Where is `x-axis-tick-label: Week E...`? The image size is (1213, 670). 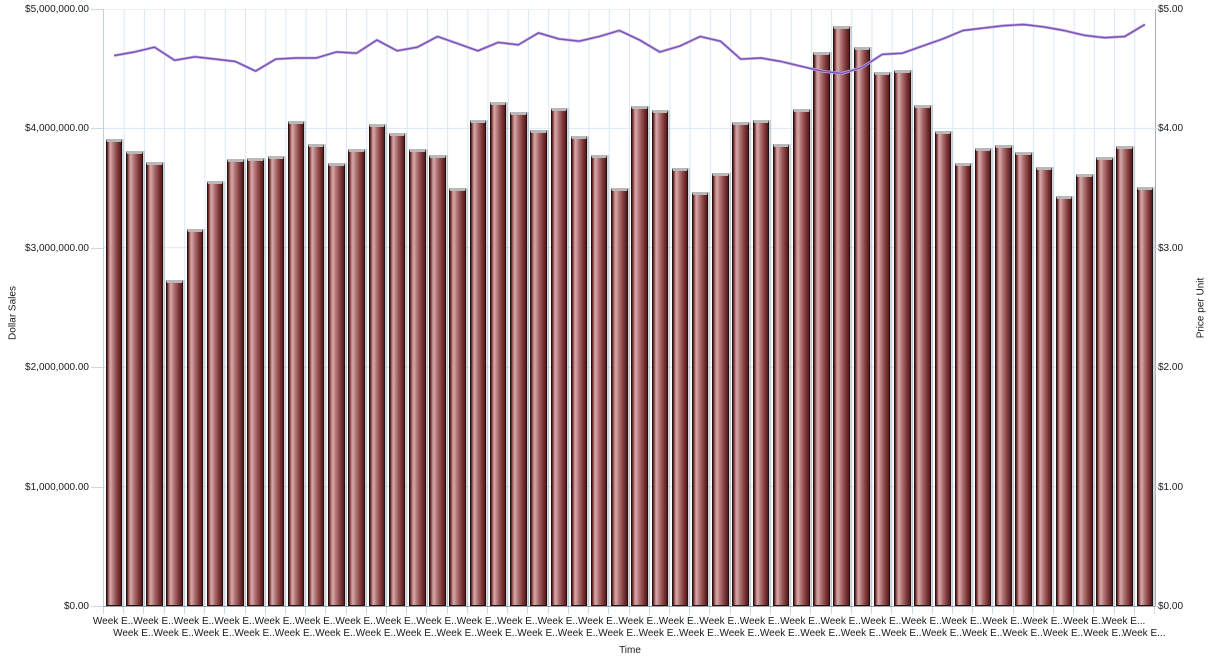
x-axis-tick-label: Week E... is located at coordinates (1144, 633).